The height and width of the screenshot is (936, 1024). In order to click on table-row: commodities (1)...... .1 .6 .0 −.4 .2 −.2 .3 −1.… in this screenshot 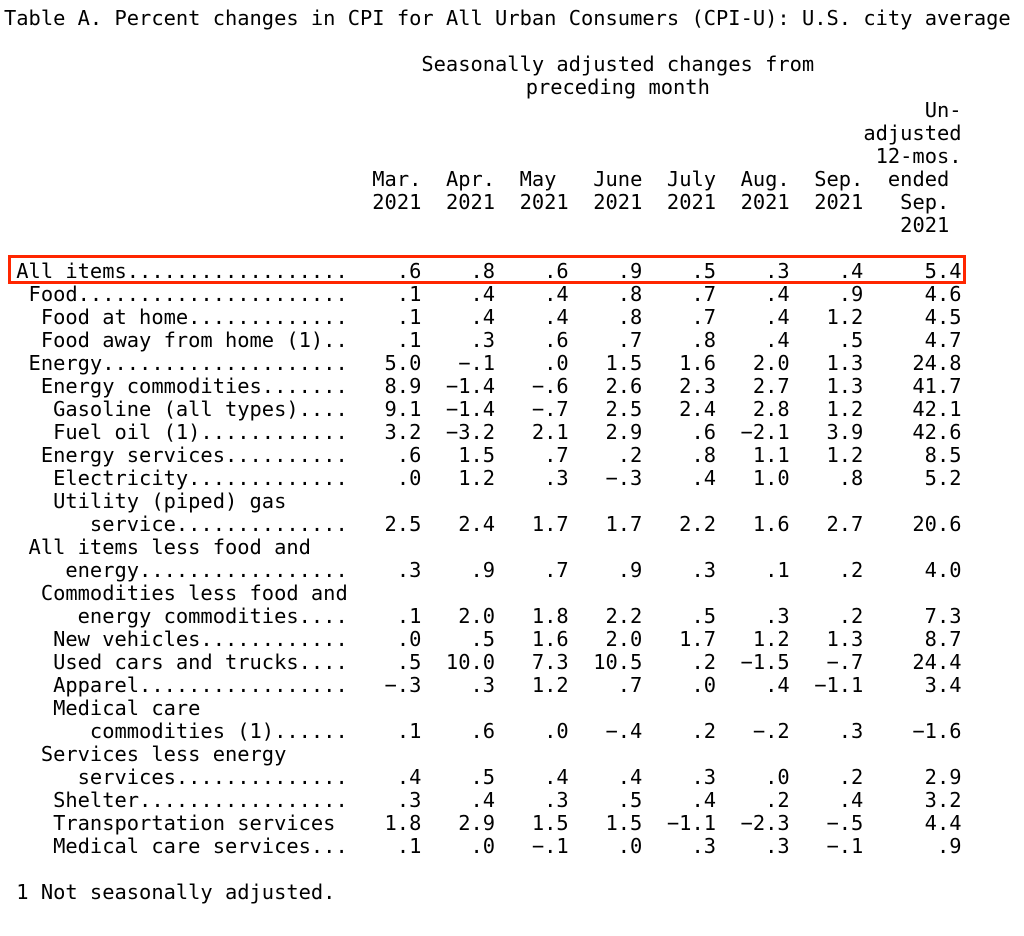, I will do `click(483, 731)`.